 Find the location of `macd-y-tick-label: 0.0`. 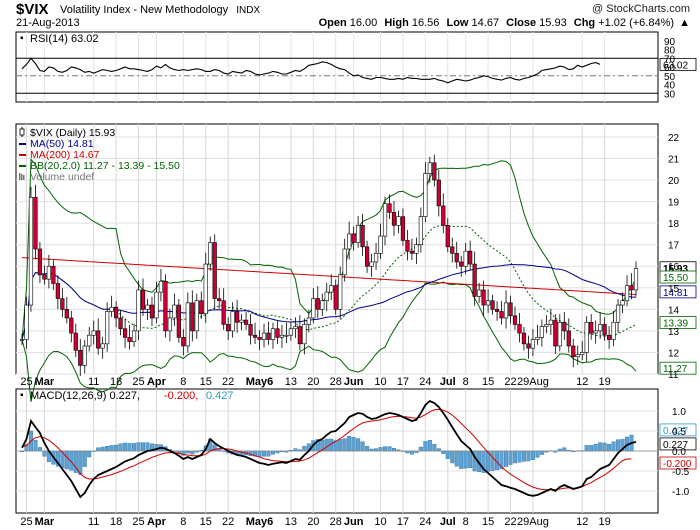

macd-y-tick-label: 0.0 is located at coordinates (679, 452).